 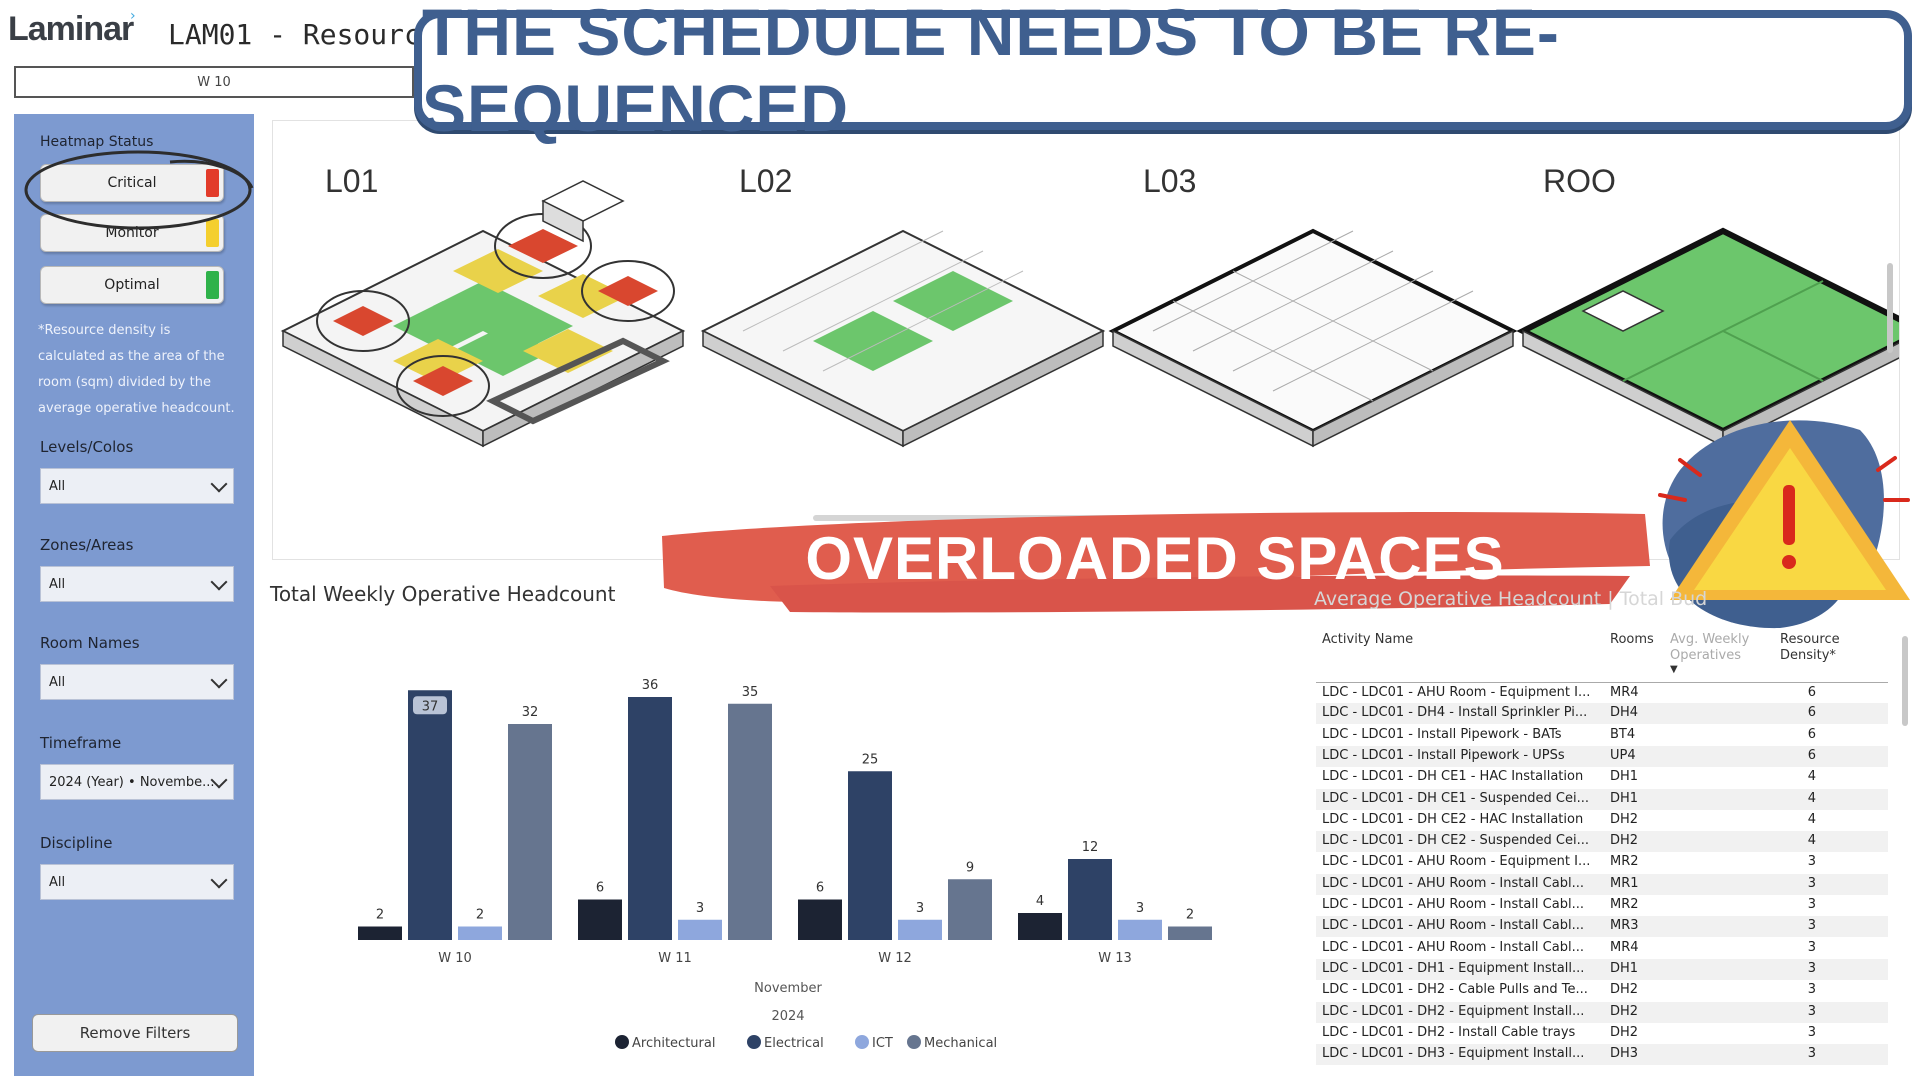 I want to click on remove-filters-button: Remove Filters, so click(x=135, y=1033).